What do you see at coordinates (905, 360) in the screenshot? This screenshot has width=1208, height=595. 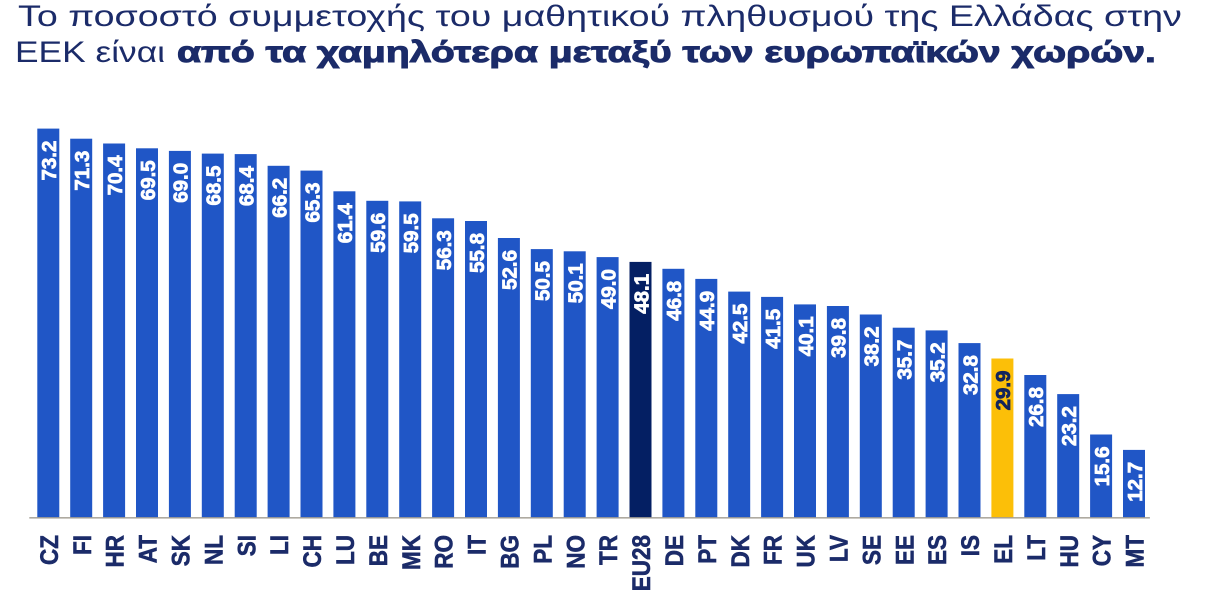 I see `svg-text: 35.7` at bounding box center [905, 360].